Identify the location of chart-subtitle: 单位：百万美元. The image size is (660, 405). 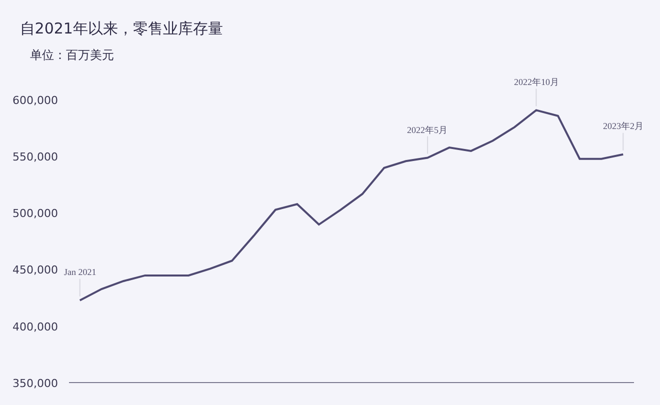
(72, 55).